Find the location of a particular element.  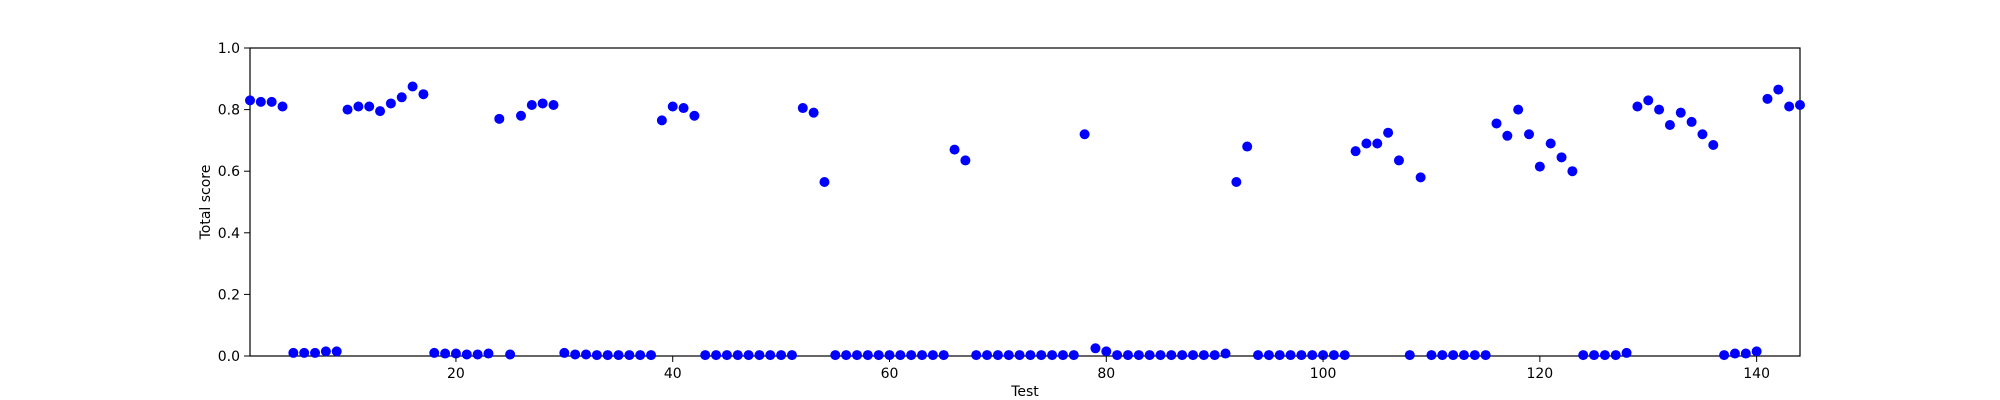

x-tick-label: 60 is located at coordinates (890, 374).